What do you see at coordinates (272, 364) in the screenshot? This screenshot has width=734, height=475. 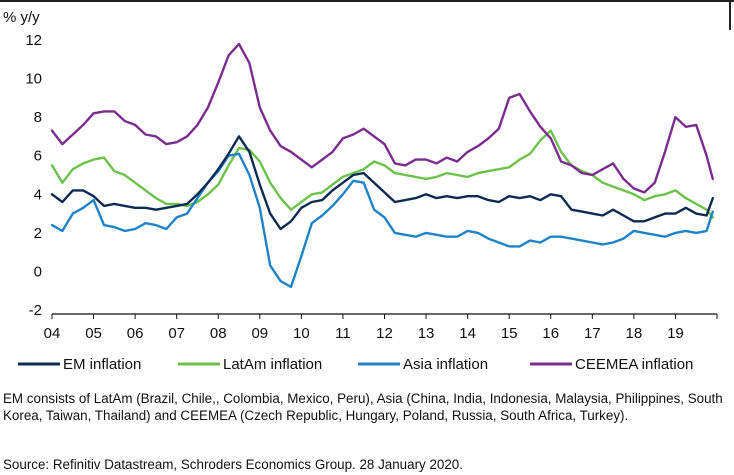 I see `legend-label: LatAm inflation` at bounding box center [272, 364].